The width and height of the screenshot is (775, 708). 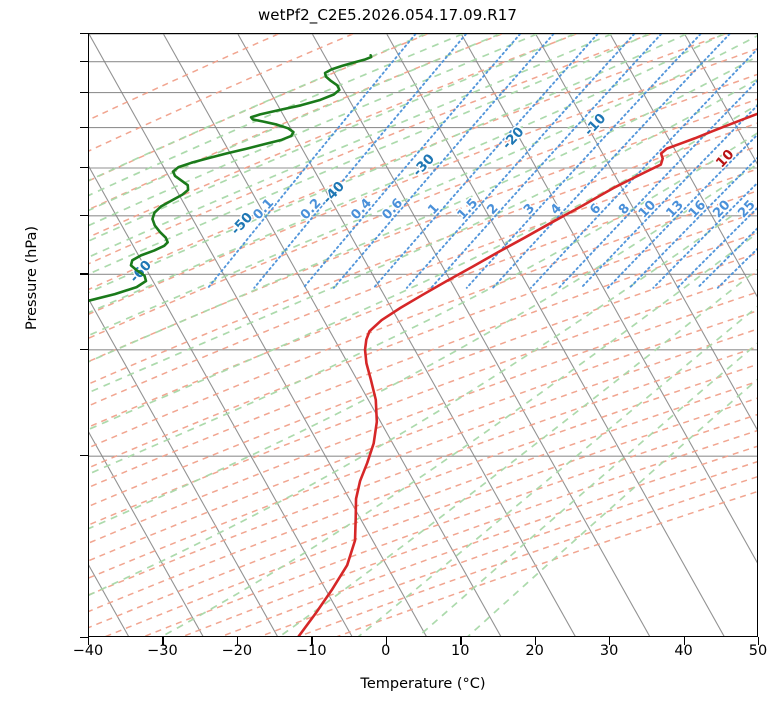 I want to click on mixing-ratio-label: 1.5, so click(x=468, y=209).